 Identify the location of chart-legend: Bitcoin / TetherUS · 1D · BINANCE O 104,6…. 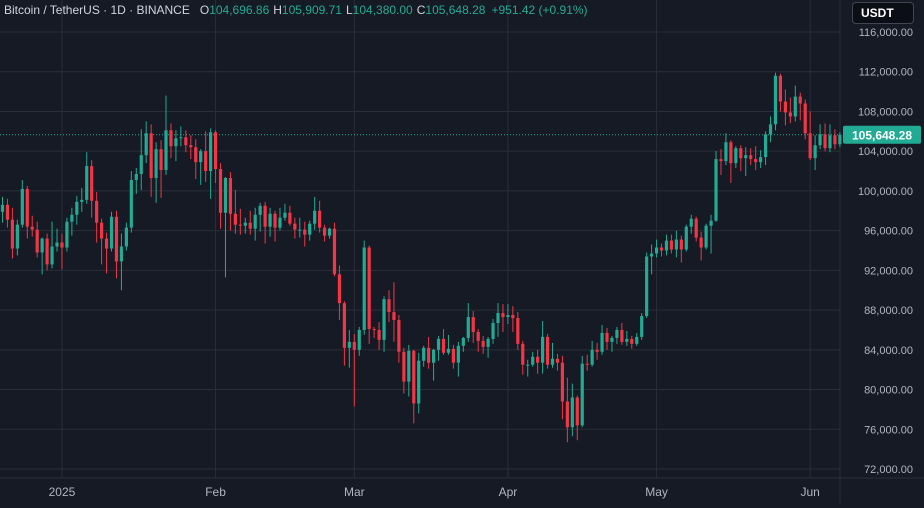
(296, 10).